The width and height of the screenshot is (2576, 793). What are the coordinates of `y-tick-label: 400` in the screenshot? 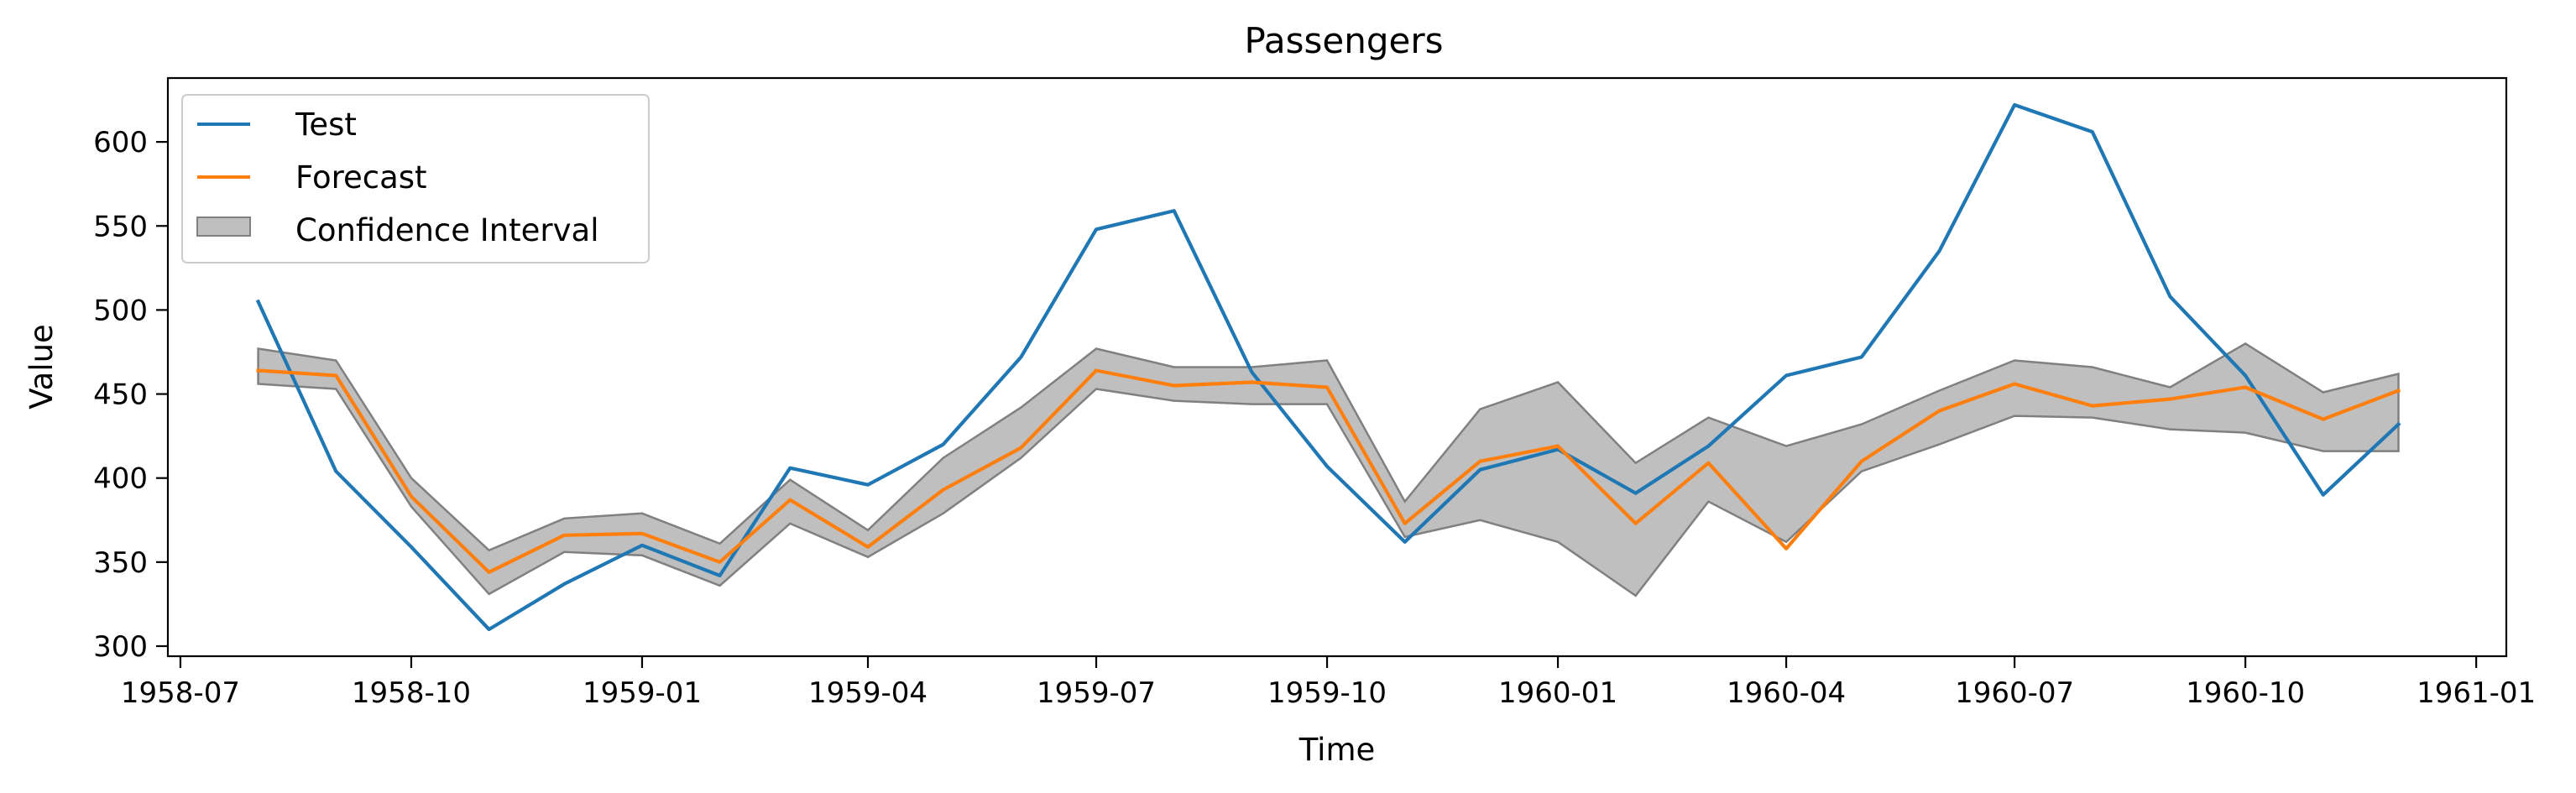 It's located at (120, 479).